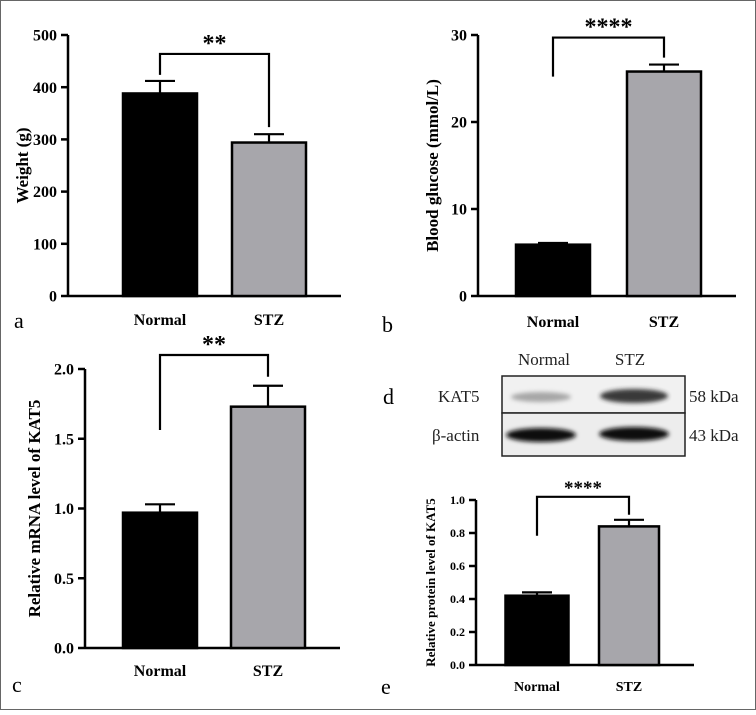 The height and width of the screenshot is (715, 756). What do you see at coordinates (34, 509) in the screenshot?
I see `y-axis-title: Relative mRNA level of KAT5` at bounding box center [34, 509].